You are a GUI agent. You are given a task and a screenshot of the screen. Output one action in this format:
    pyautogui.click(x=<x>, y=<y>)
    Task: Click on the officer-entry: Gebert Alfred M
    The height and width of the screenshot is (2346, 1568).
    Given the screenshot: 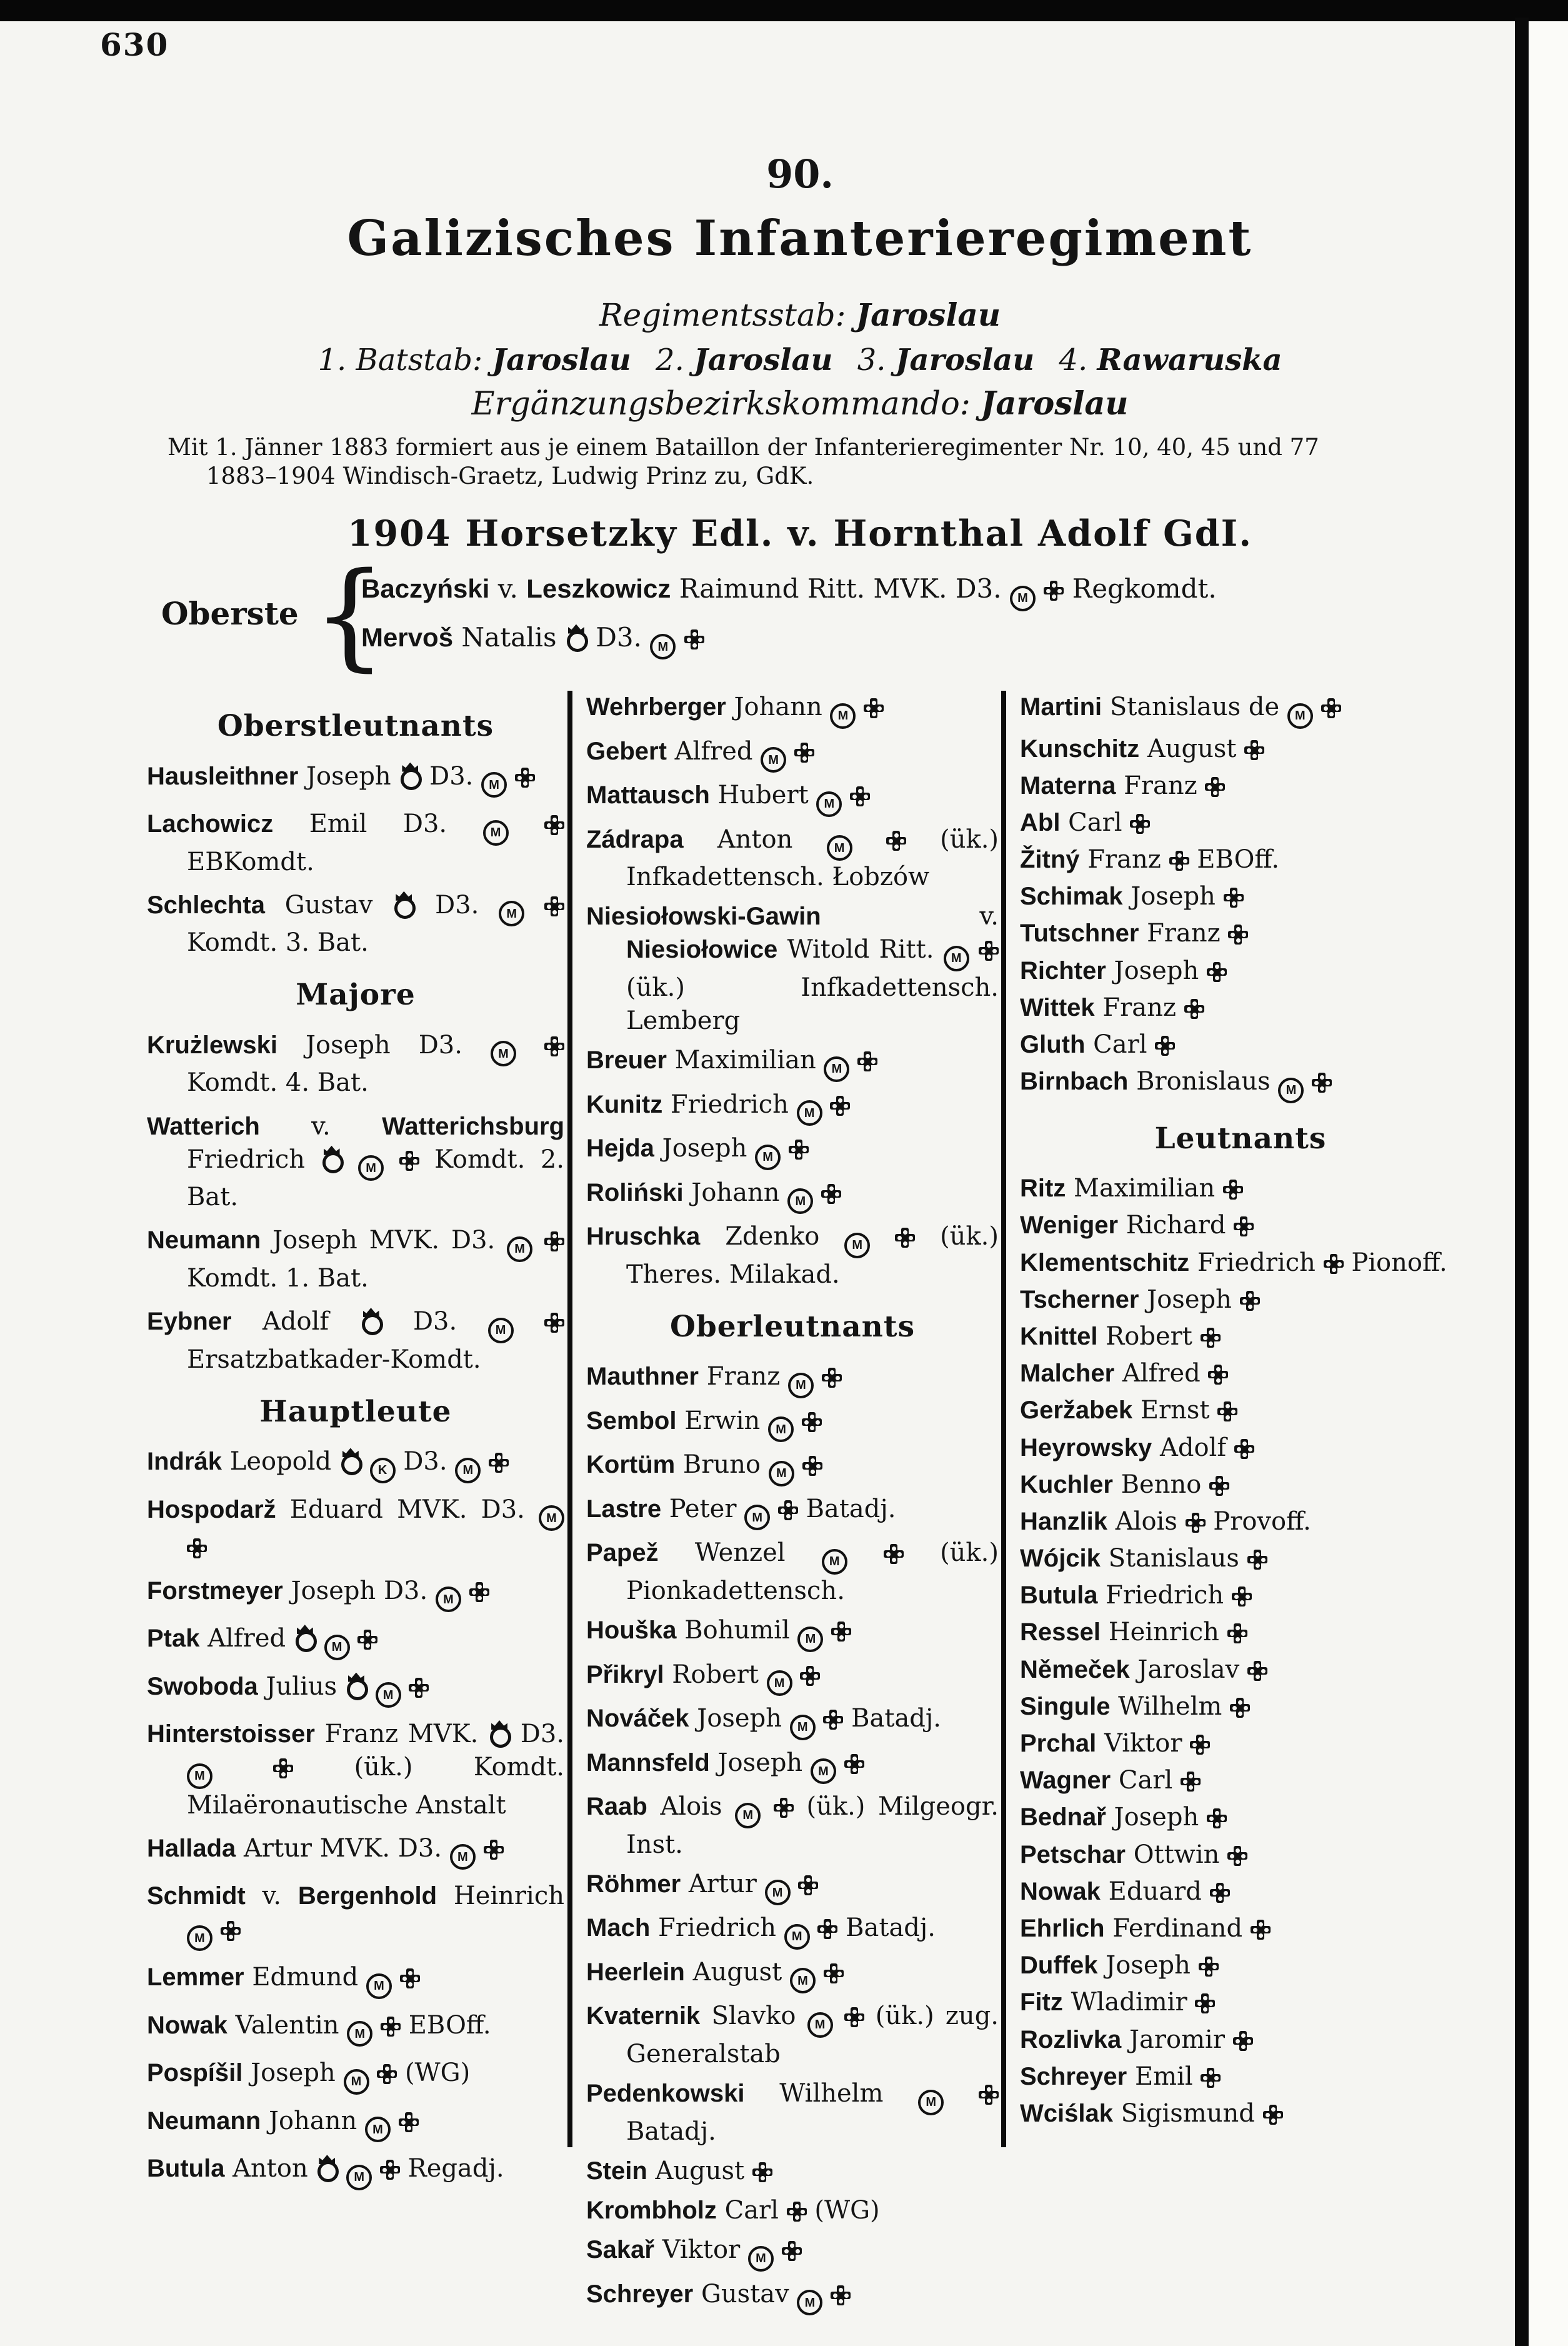 What is the action you would take?
    pyautogui.click(x=792, y=754)
    